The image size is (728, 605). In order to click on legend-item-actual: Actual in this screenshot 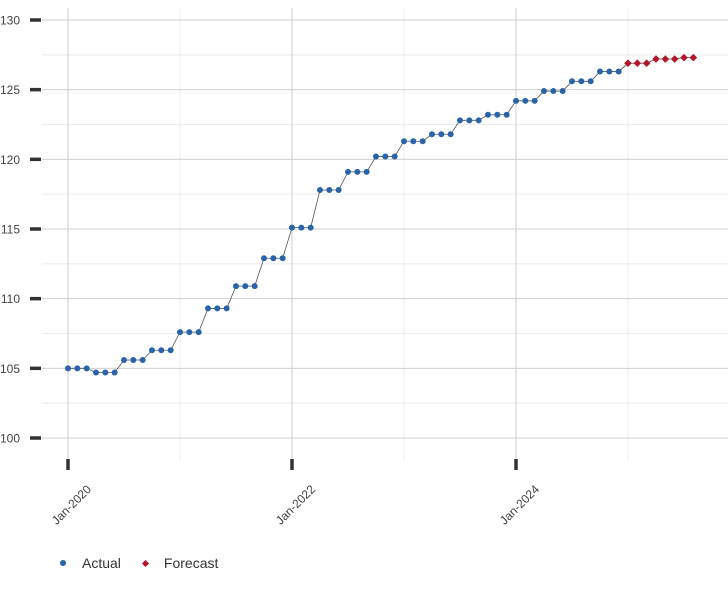, I will do `click(88, 563)`.